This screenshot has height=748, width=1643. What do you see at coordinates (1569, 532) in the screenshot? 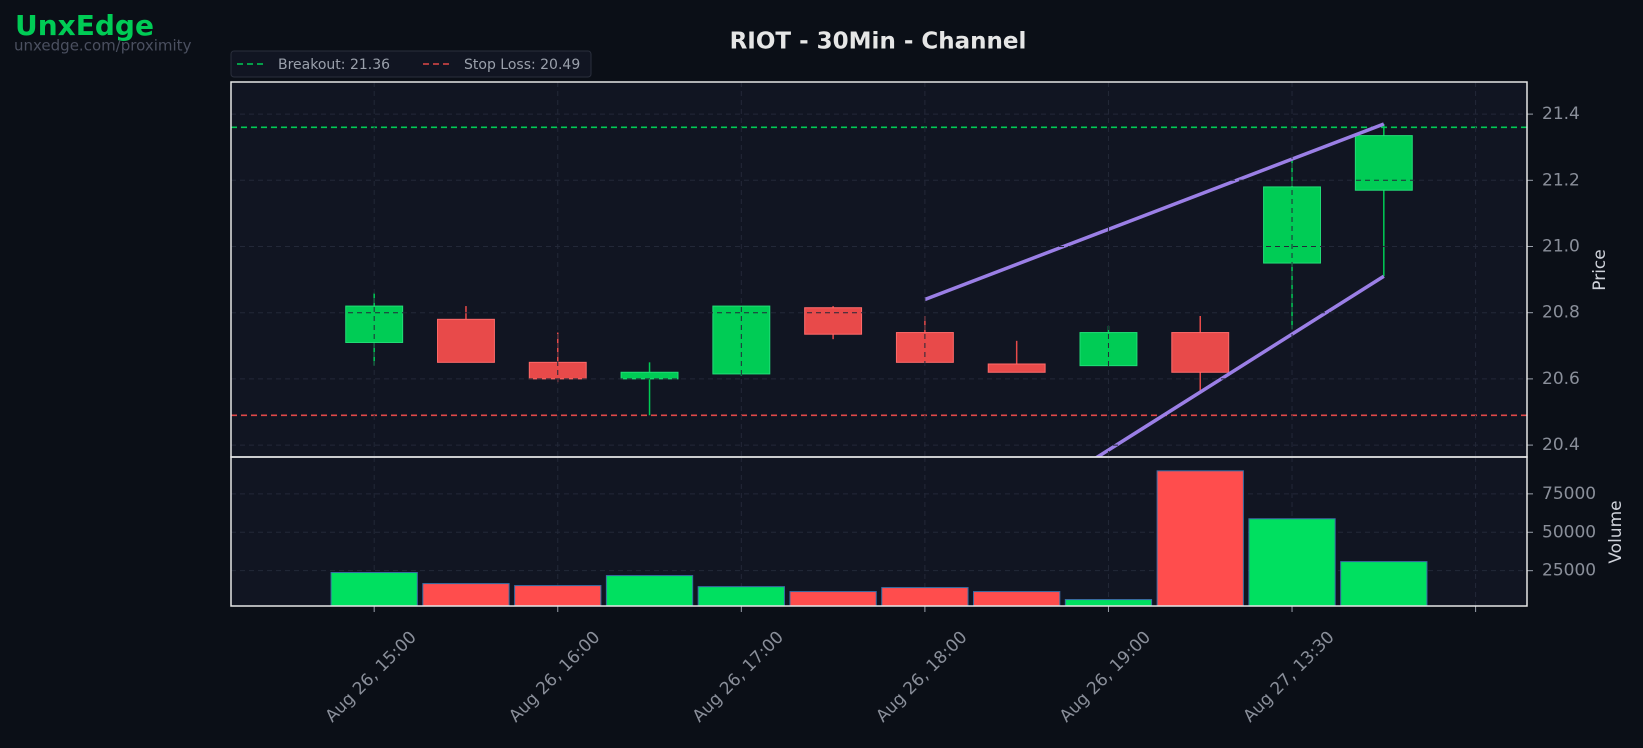
I see `volume-tick-label: 50000` at bounding box center [1569, 532].